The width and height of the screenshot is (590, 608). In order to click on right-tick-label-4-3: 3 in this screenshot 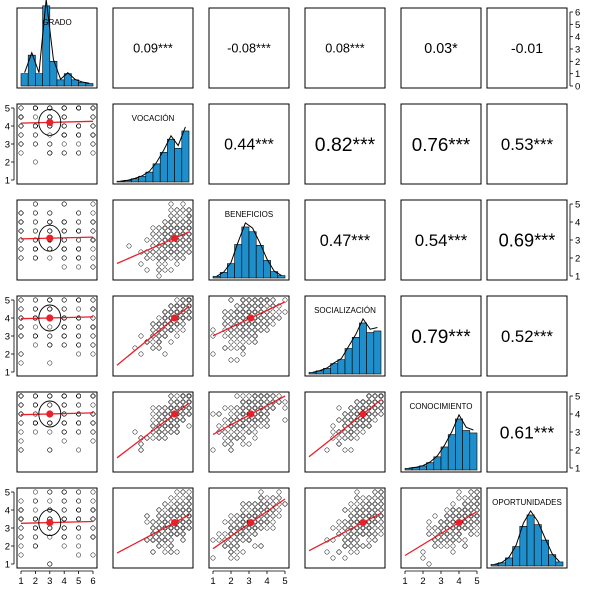, I will do `click(577, 433)`.